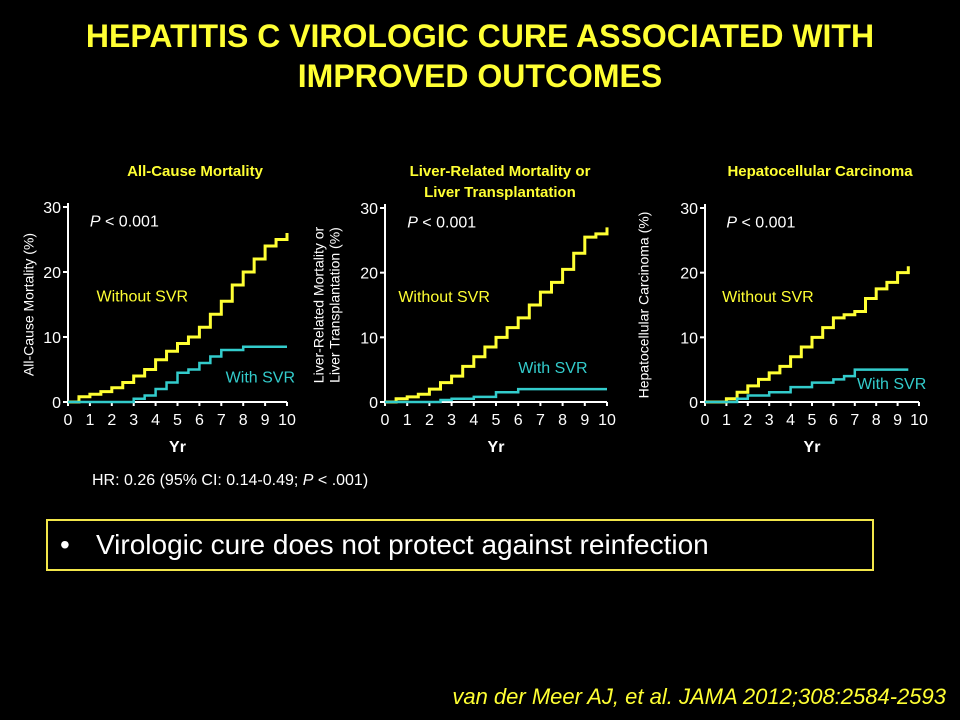  I want to click on chart-title-line: All-Cause Mortality, so click(195, 171).